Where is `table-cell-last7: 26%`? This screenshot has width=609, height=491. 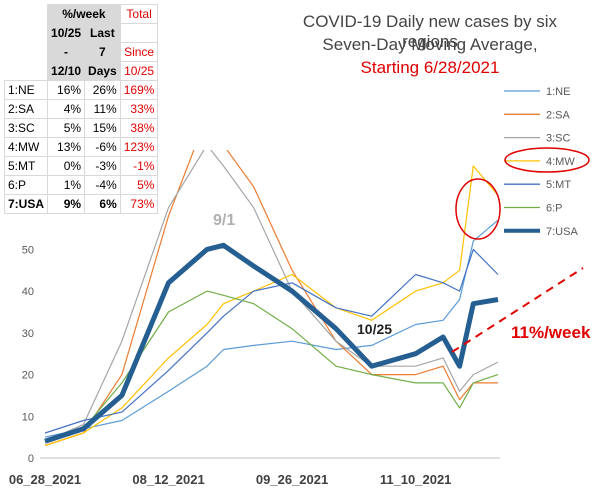 table-cell-last7: 26% is located at coordinates (102, 90).